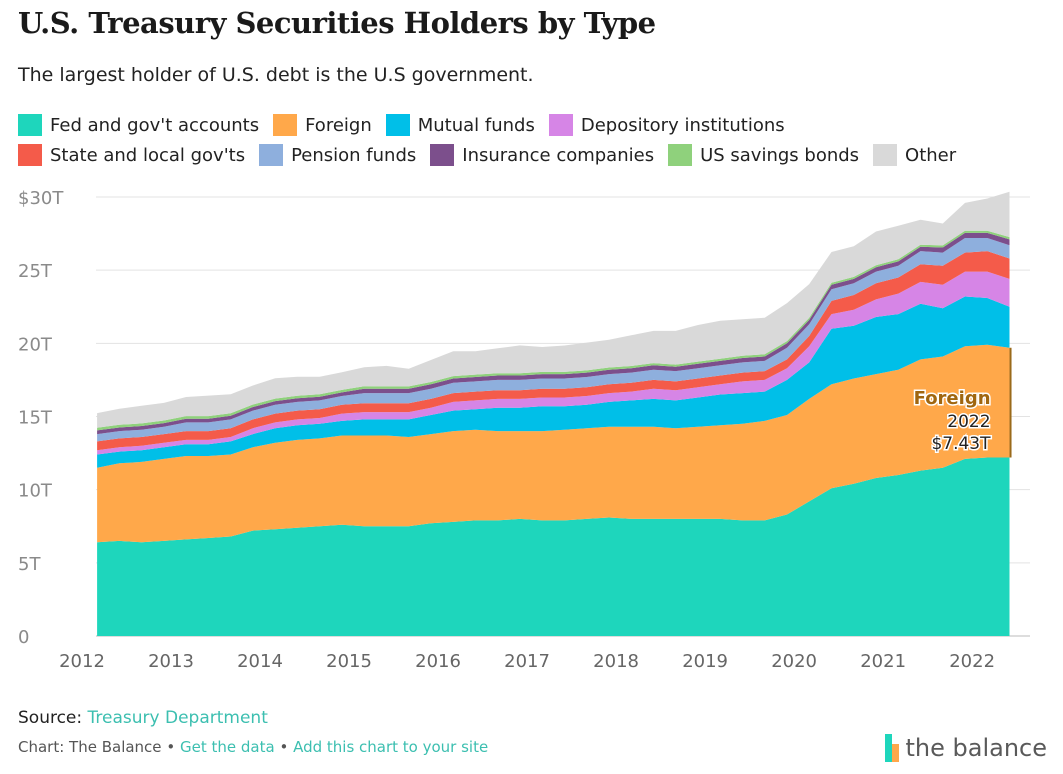 The image size is (1063, 774). I want to click on x-tick-label: 2014, so click(260, 661).